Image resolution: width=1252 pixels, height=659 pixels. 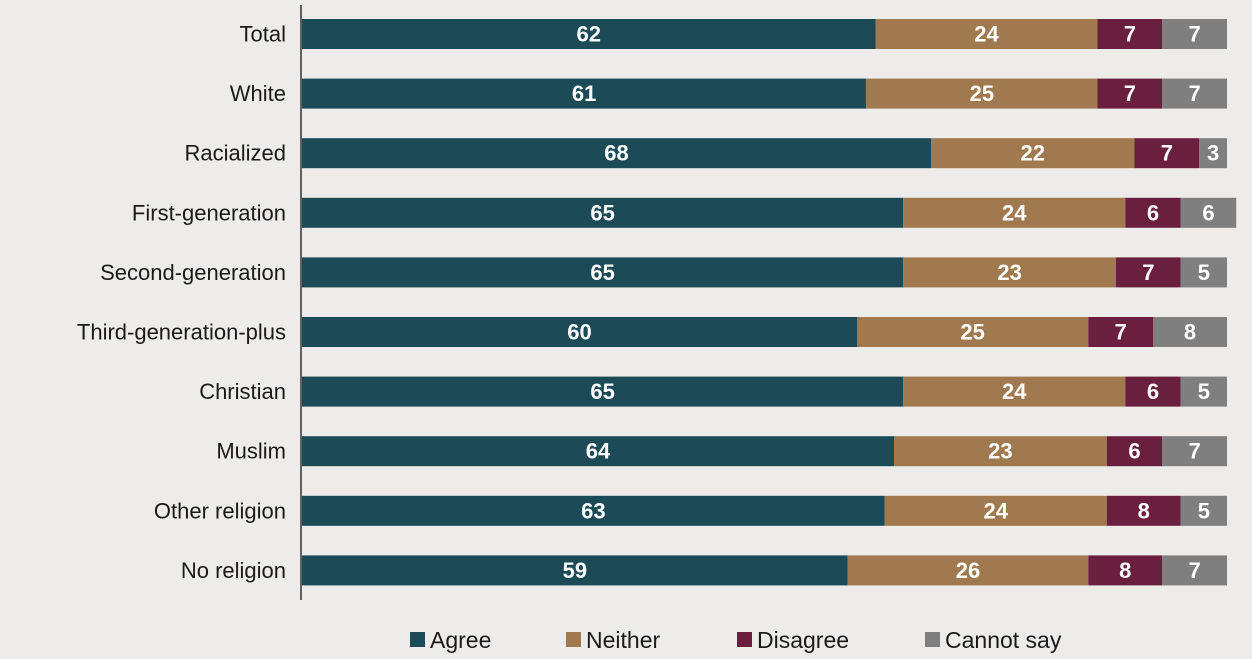 I want to click on data-label-cannot-say-racialized: 3, so click(x=1213, y=153).